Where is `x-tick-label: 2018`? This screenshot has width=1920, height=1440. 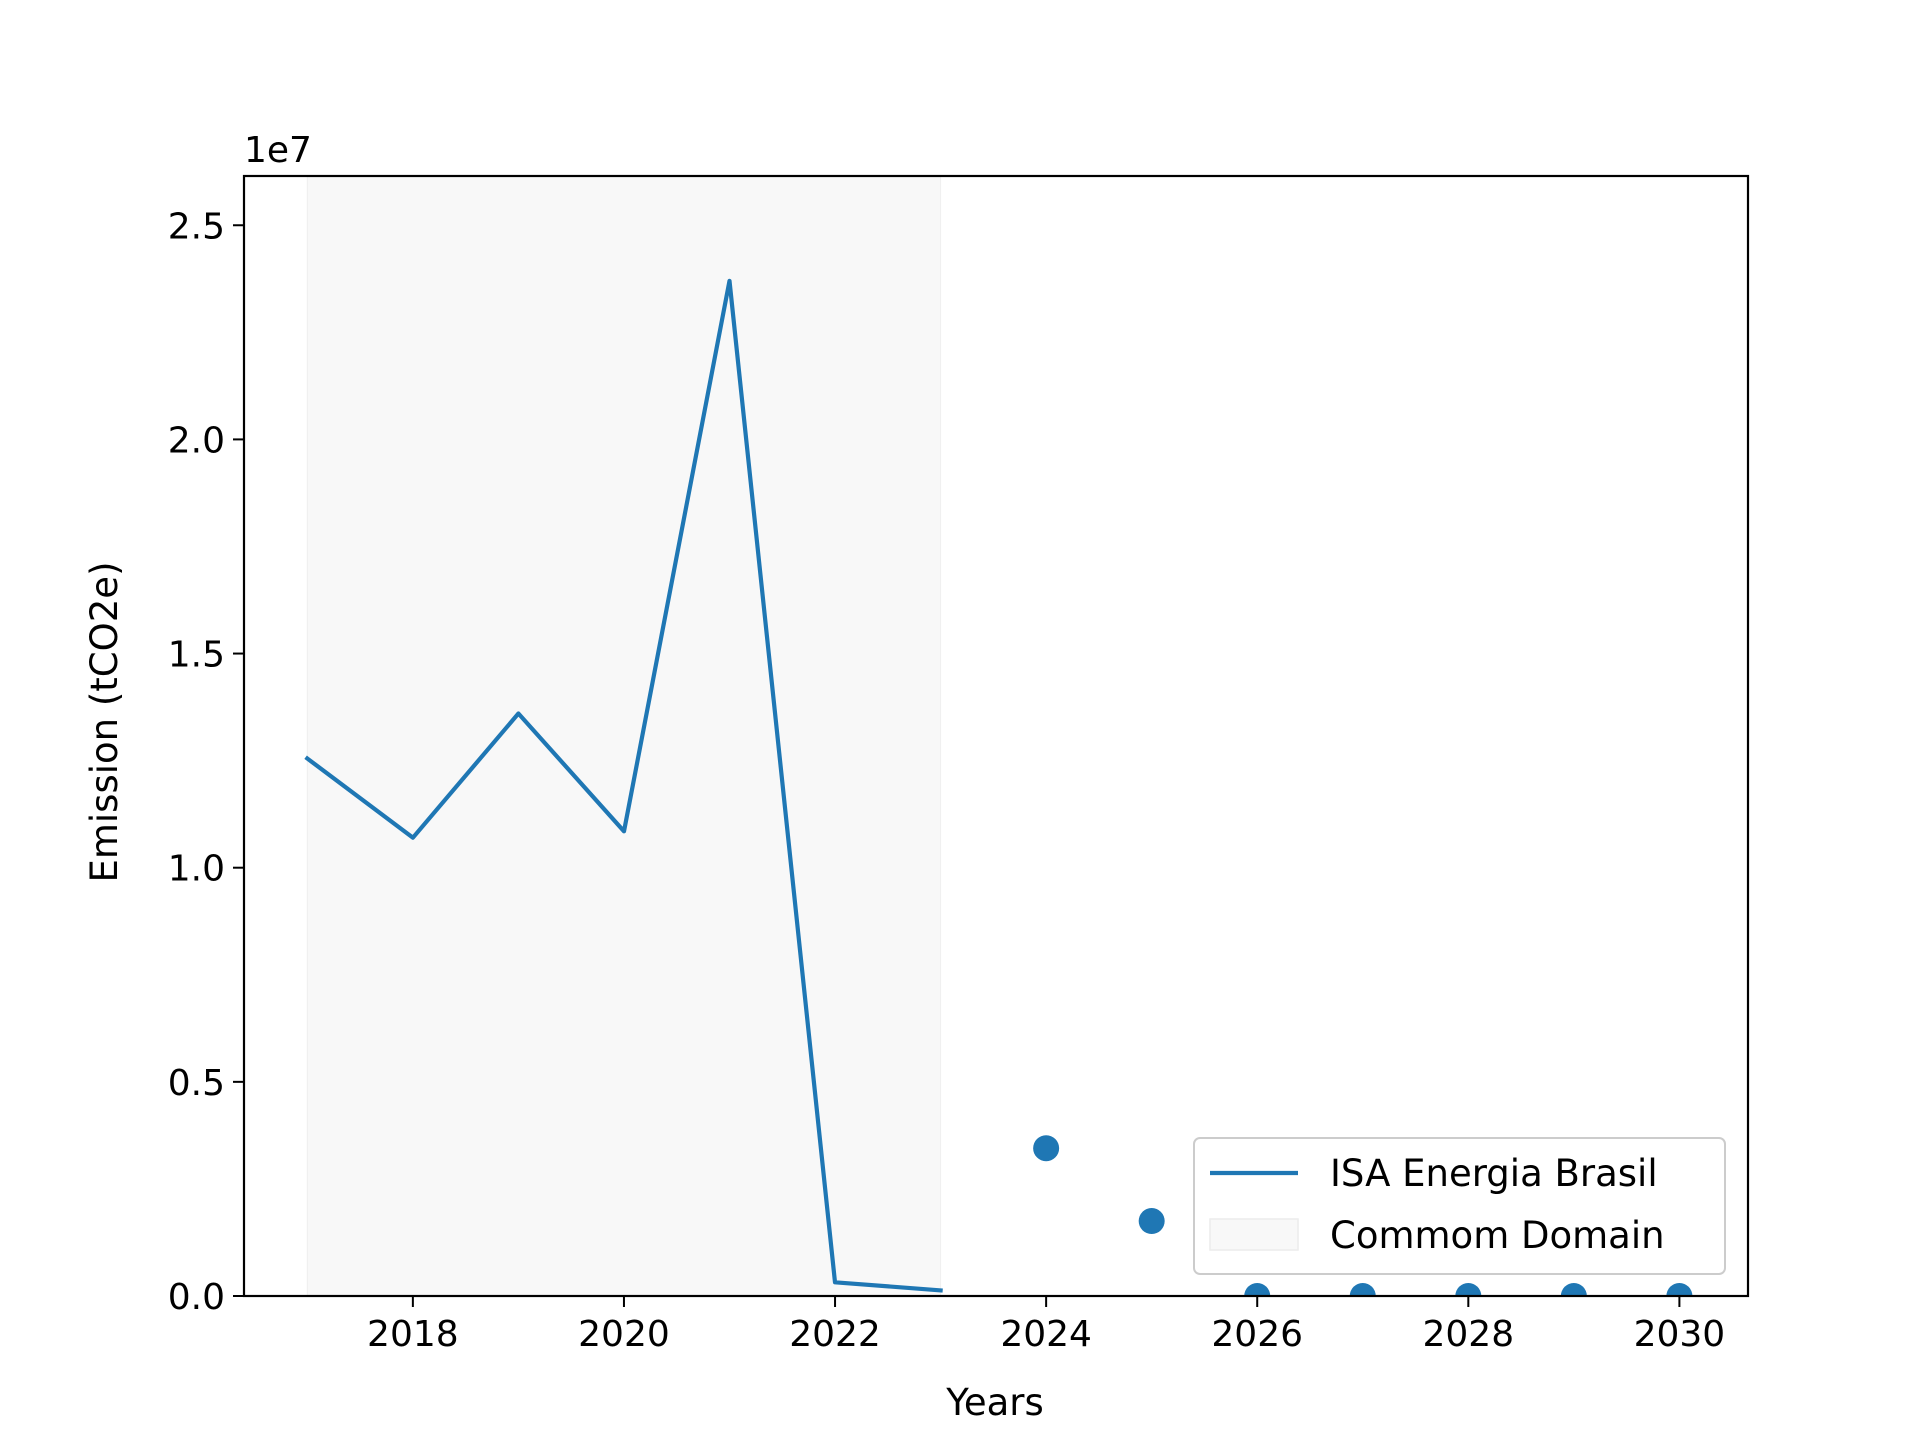 x-tick-label: 2018 is located at coordinates (413, 1334).